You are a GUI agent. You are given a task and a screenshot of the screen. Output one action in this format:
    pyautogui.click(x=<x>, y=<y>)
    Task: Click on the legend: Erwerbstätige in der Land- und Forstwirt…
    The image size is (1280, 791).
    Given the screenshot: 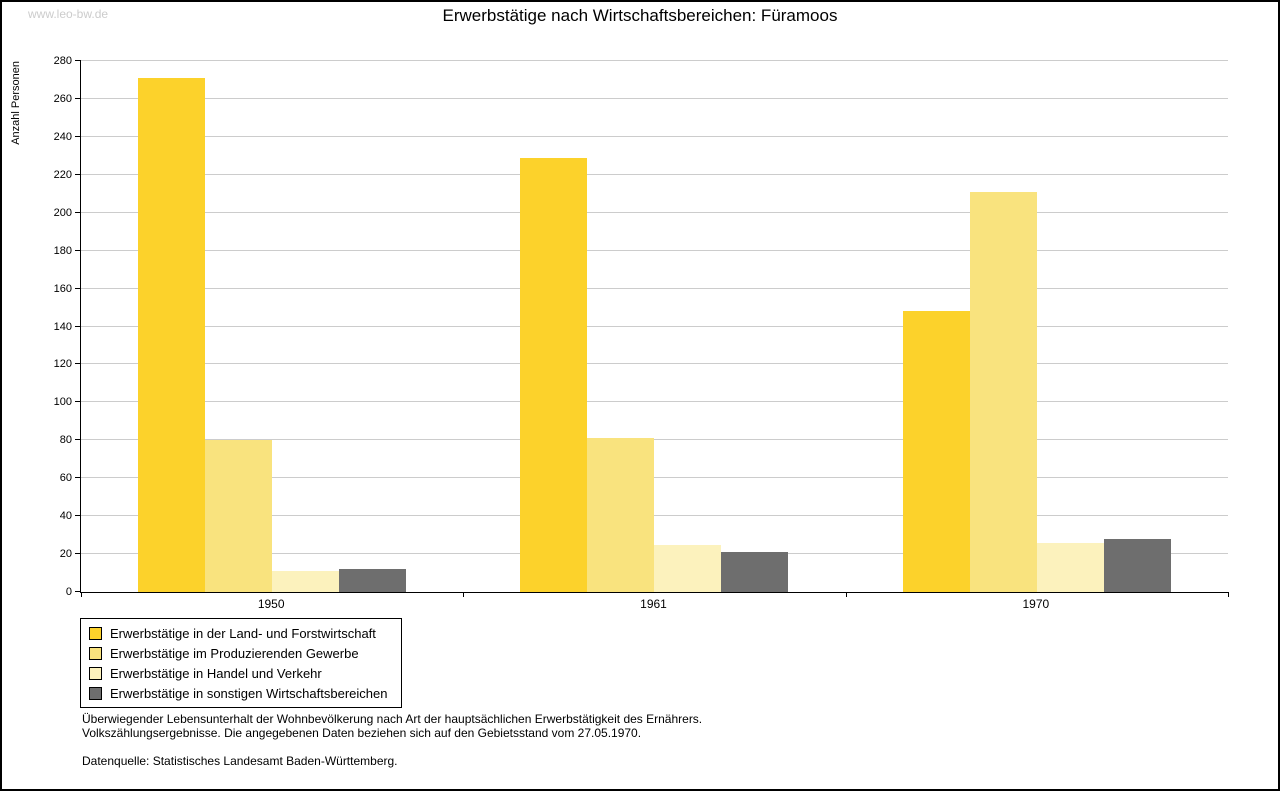 What is the action you would take?
    pyautogui.click(x=241, y=663)
    